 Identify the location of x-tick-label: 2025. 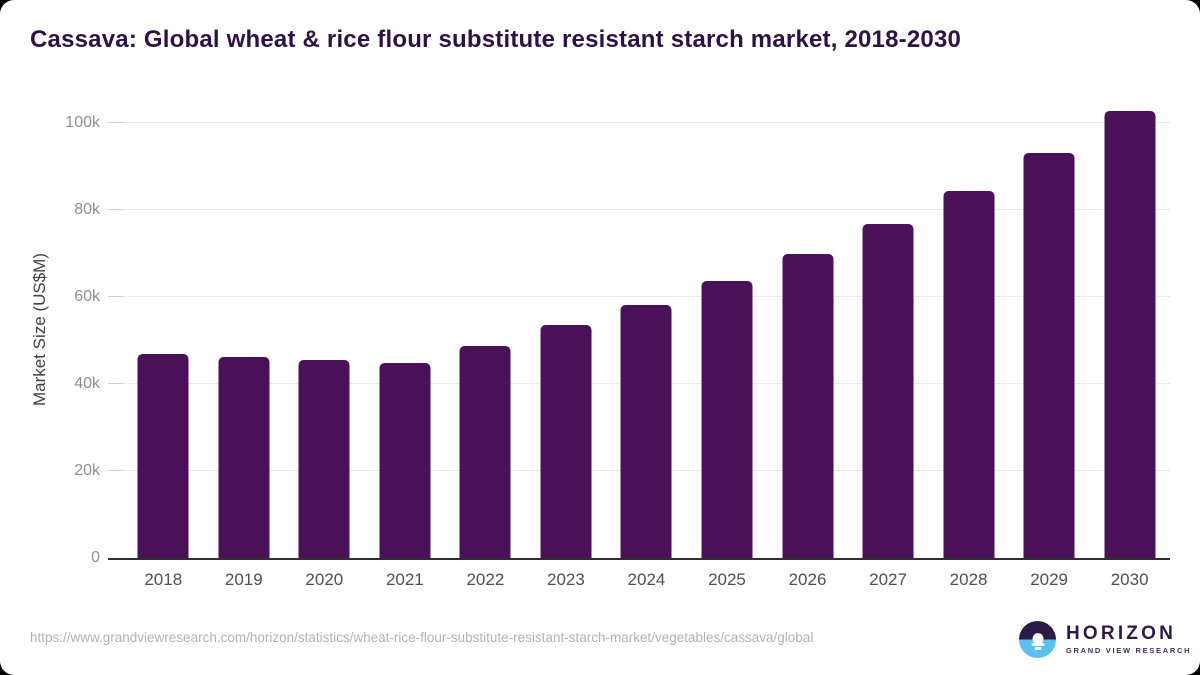
(727, 579).